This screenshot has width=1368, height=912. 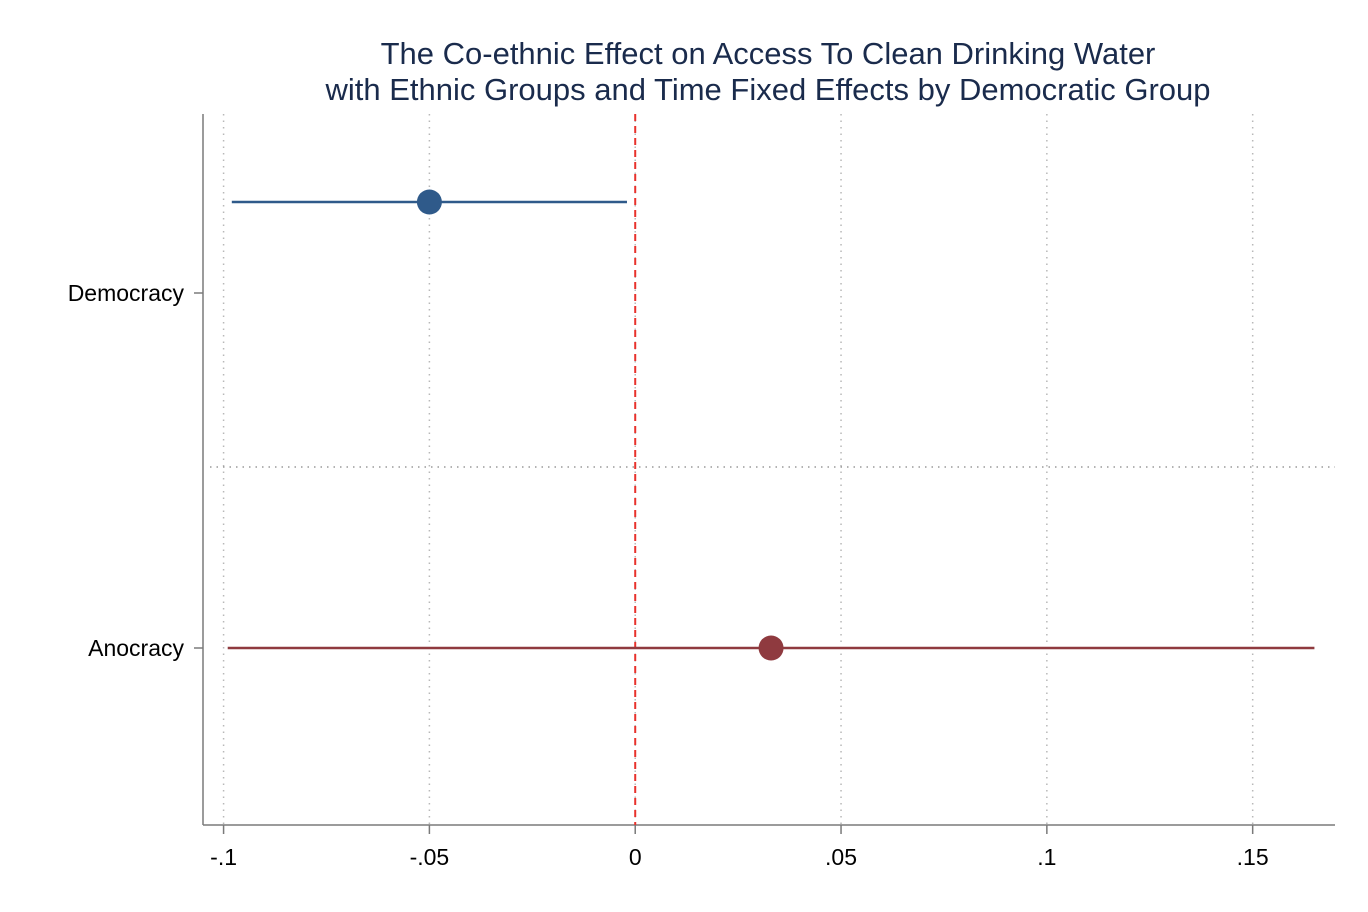 What do you see at coordinates (1046, 857) in the screenshot?
I see `x-tick-label: .1` at bounding box center [1046, 857].